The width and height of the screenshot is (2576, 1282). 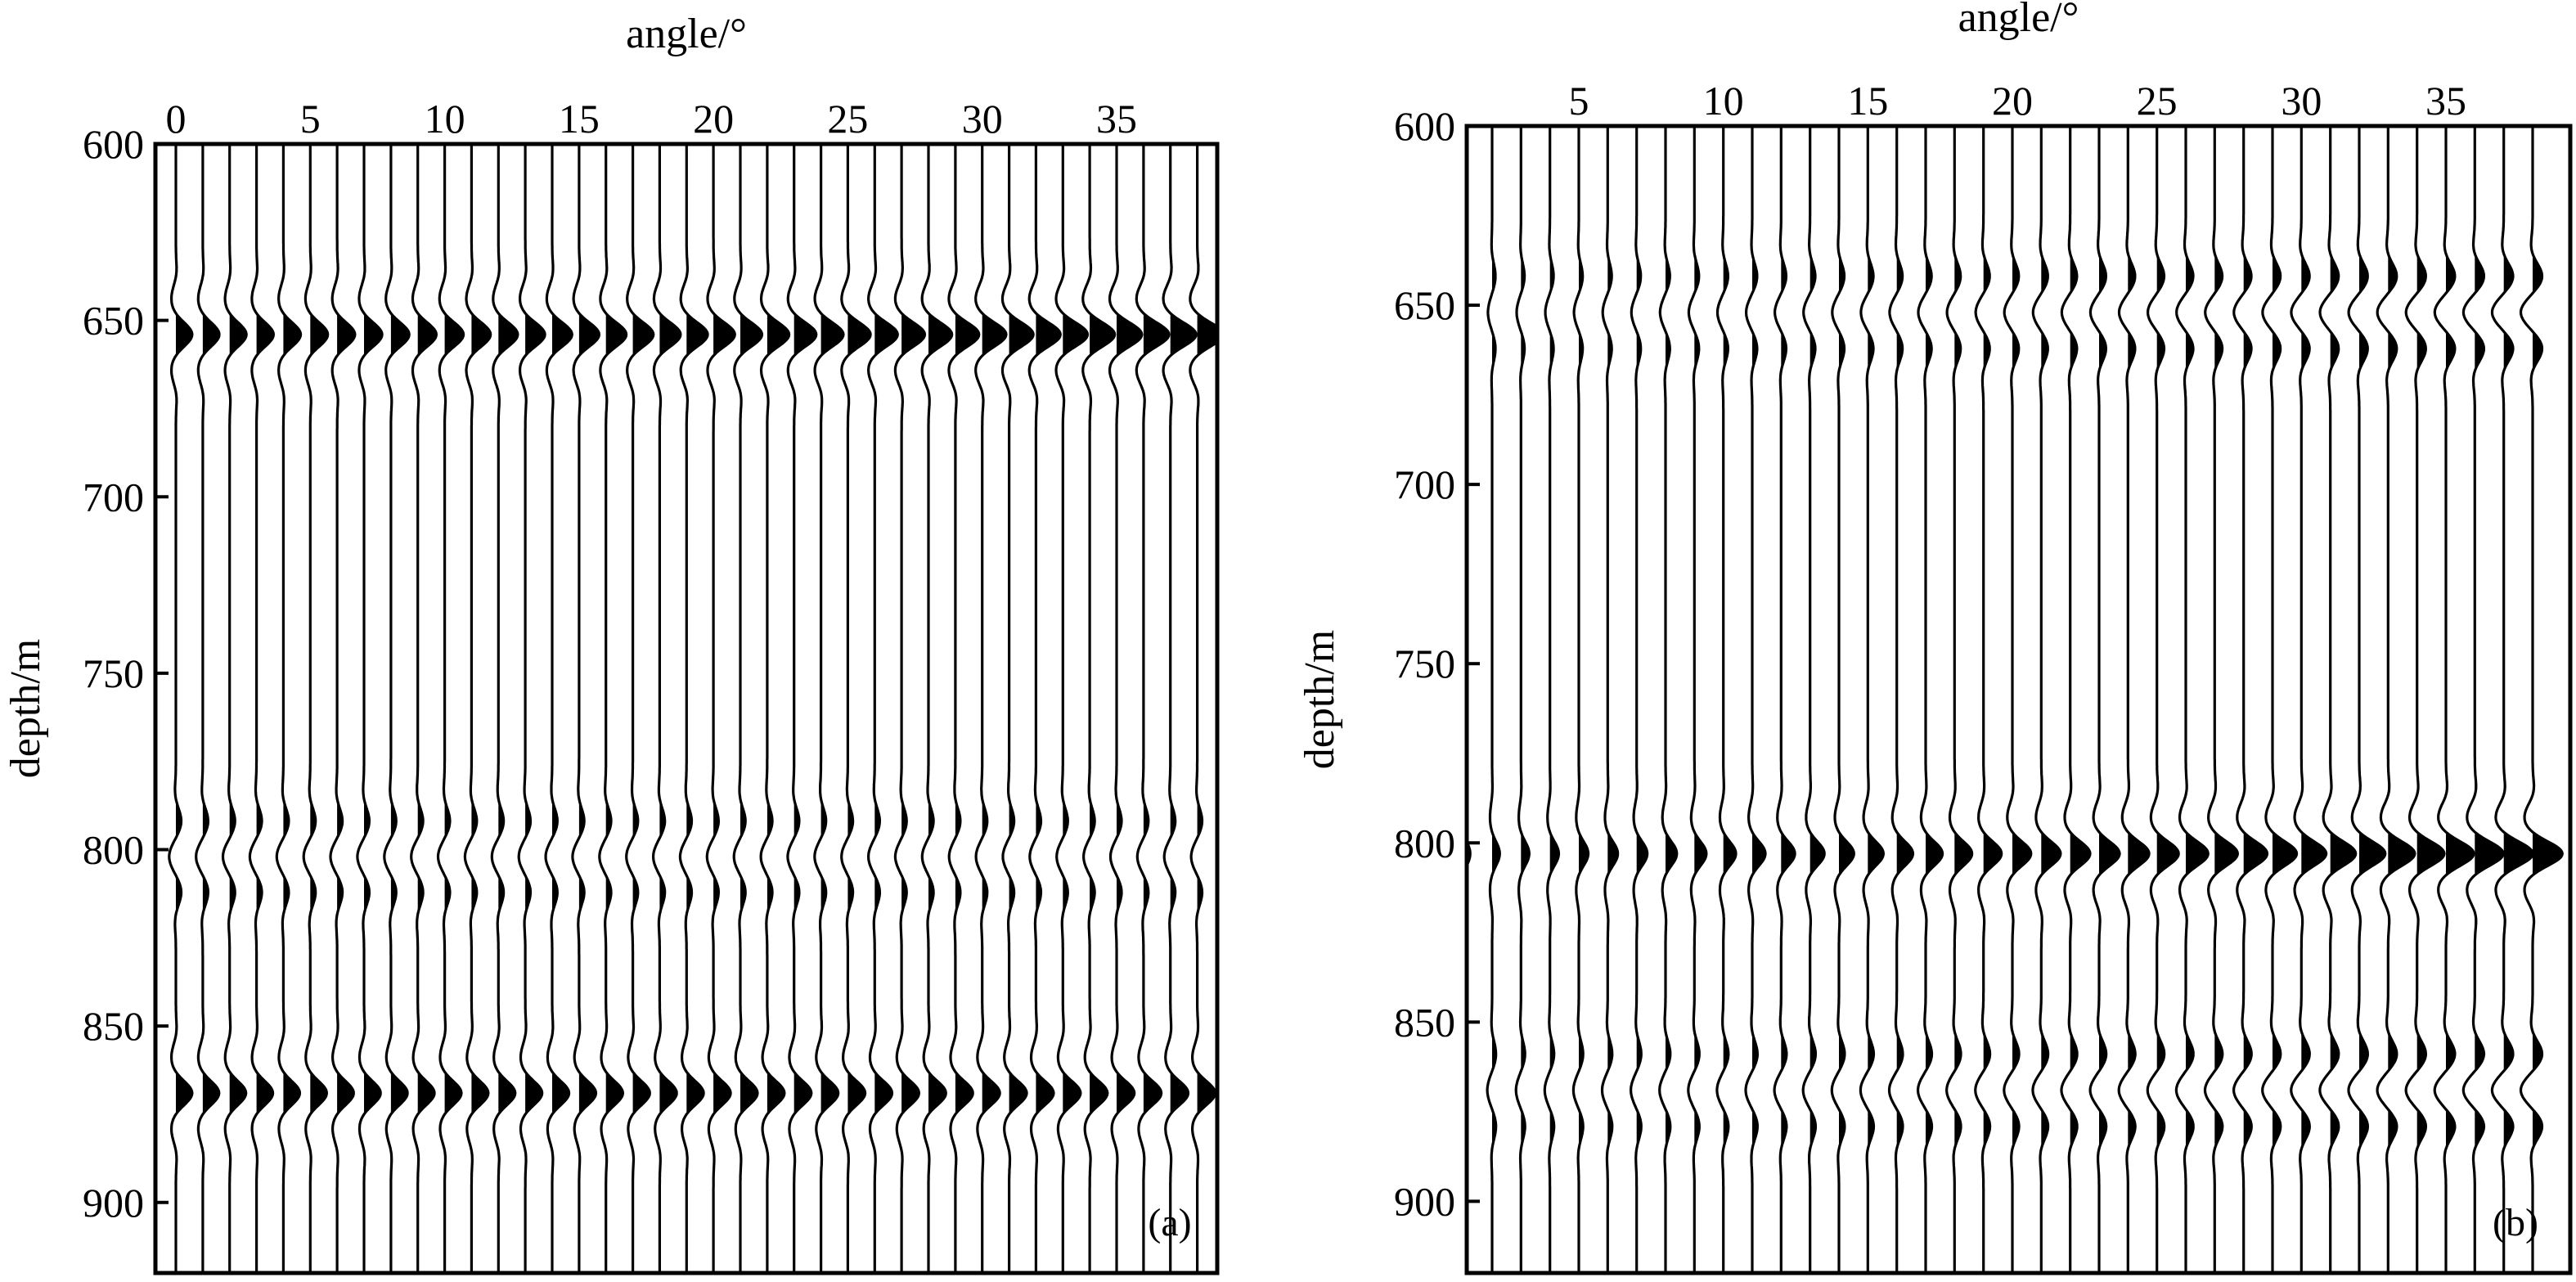 I want to click on y-tick-label: 650, so click(x=114, y=321).